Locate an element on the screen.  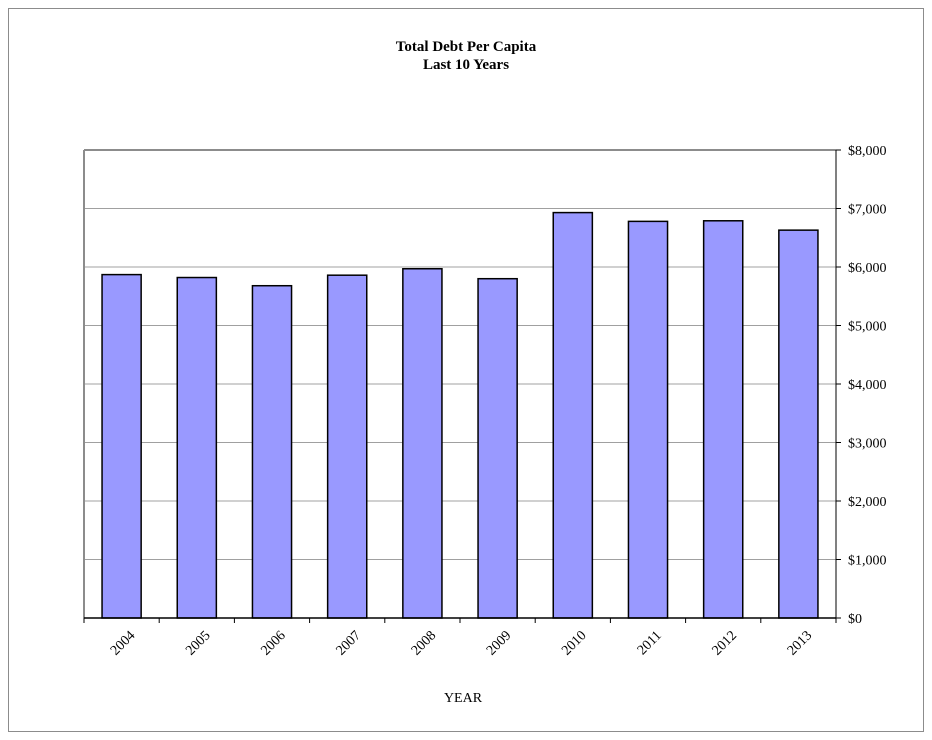
bar-2008 is located at coordinates (422, 443).